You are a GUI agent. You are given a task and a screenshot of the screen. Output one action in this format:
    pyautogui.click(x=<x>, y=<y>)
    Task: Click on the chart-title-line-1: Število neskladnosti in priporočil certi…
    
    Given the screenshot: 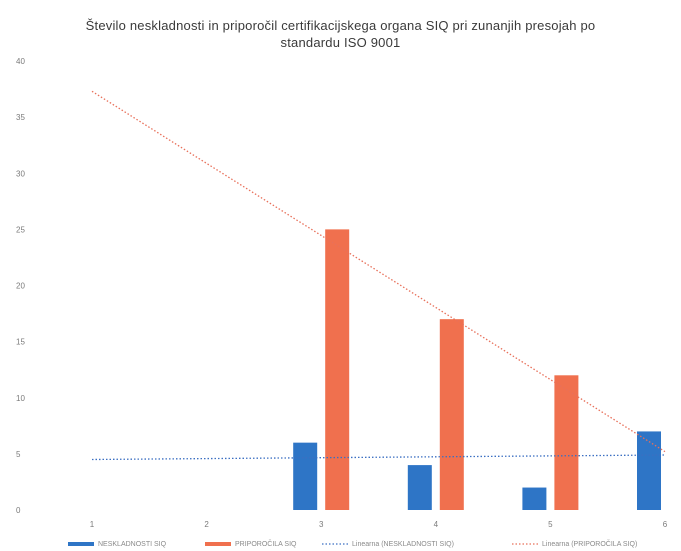 What is the action you would take?
    pyautogui.click(x=340, y=25)
    